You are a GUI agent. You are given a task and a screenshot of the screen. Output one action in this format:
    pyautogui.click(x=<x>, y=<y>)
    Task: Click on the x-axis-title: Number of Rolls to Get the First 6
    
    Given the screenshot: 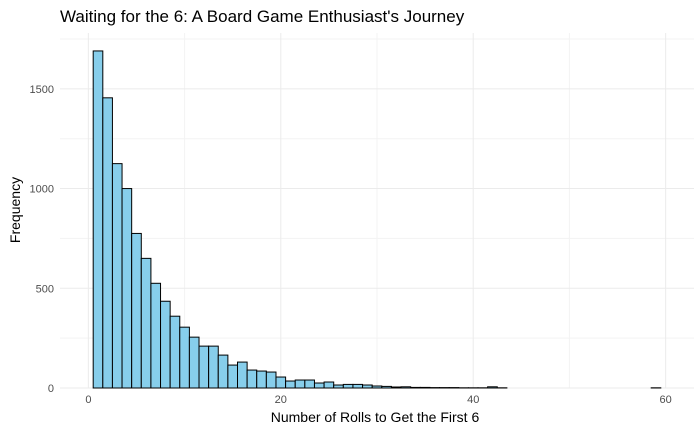 What is the action you would take?
    pyautogui.click(x=375, y=417)
    